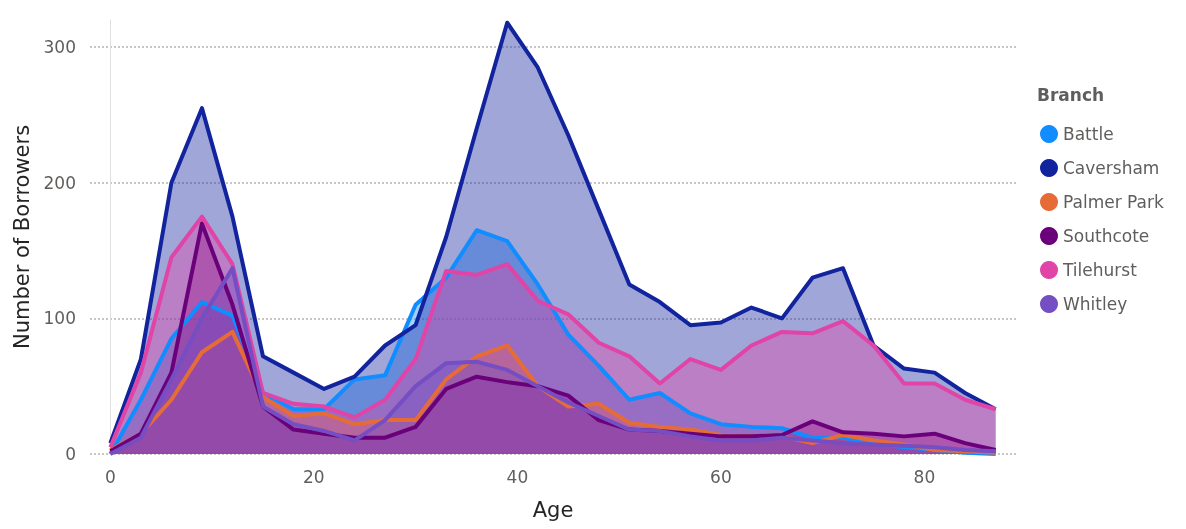 This screenshot has width=1186, height=529. What do you see at coordinates (924, 476) in the screenshot?
I see `x-tick-label: 80` at bounding box center [924, 476].